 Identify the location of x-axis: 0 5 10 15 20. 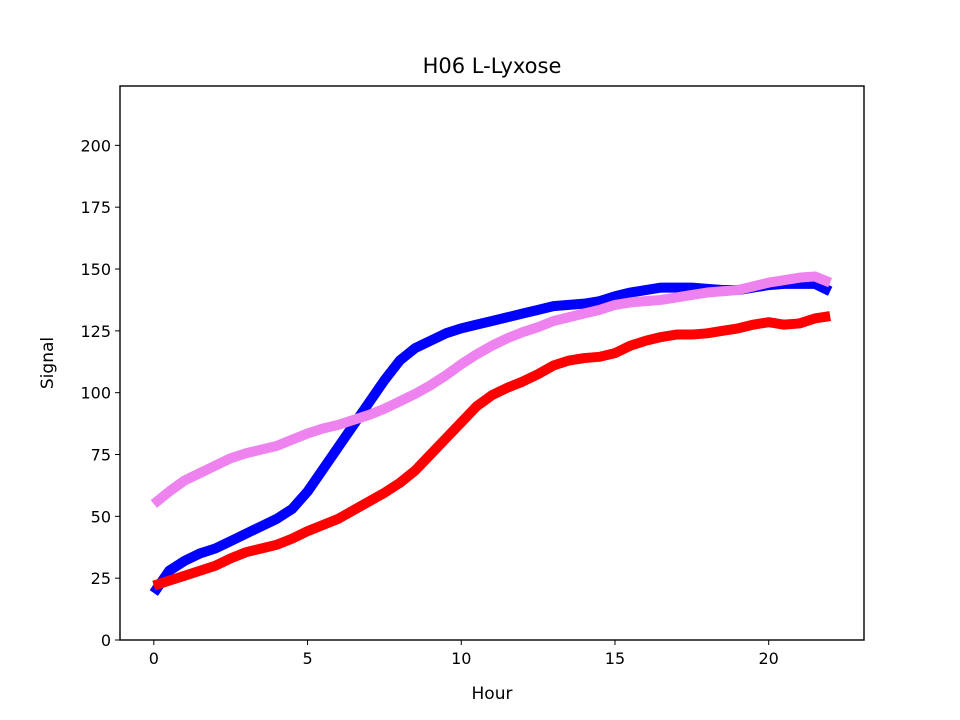
(464, 654).